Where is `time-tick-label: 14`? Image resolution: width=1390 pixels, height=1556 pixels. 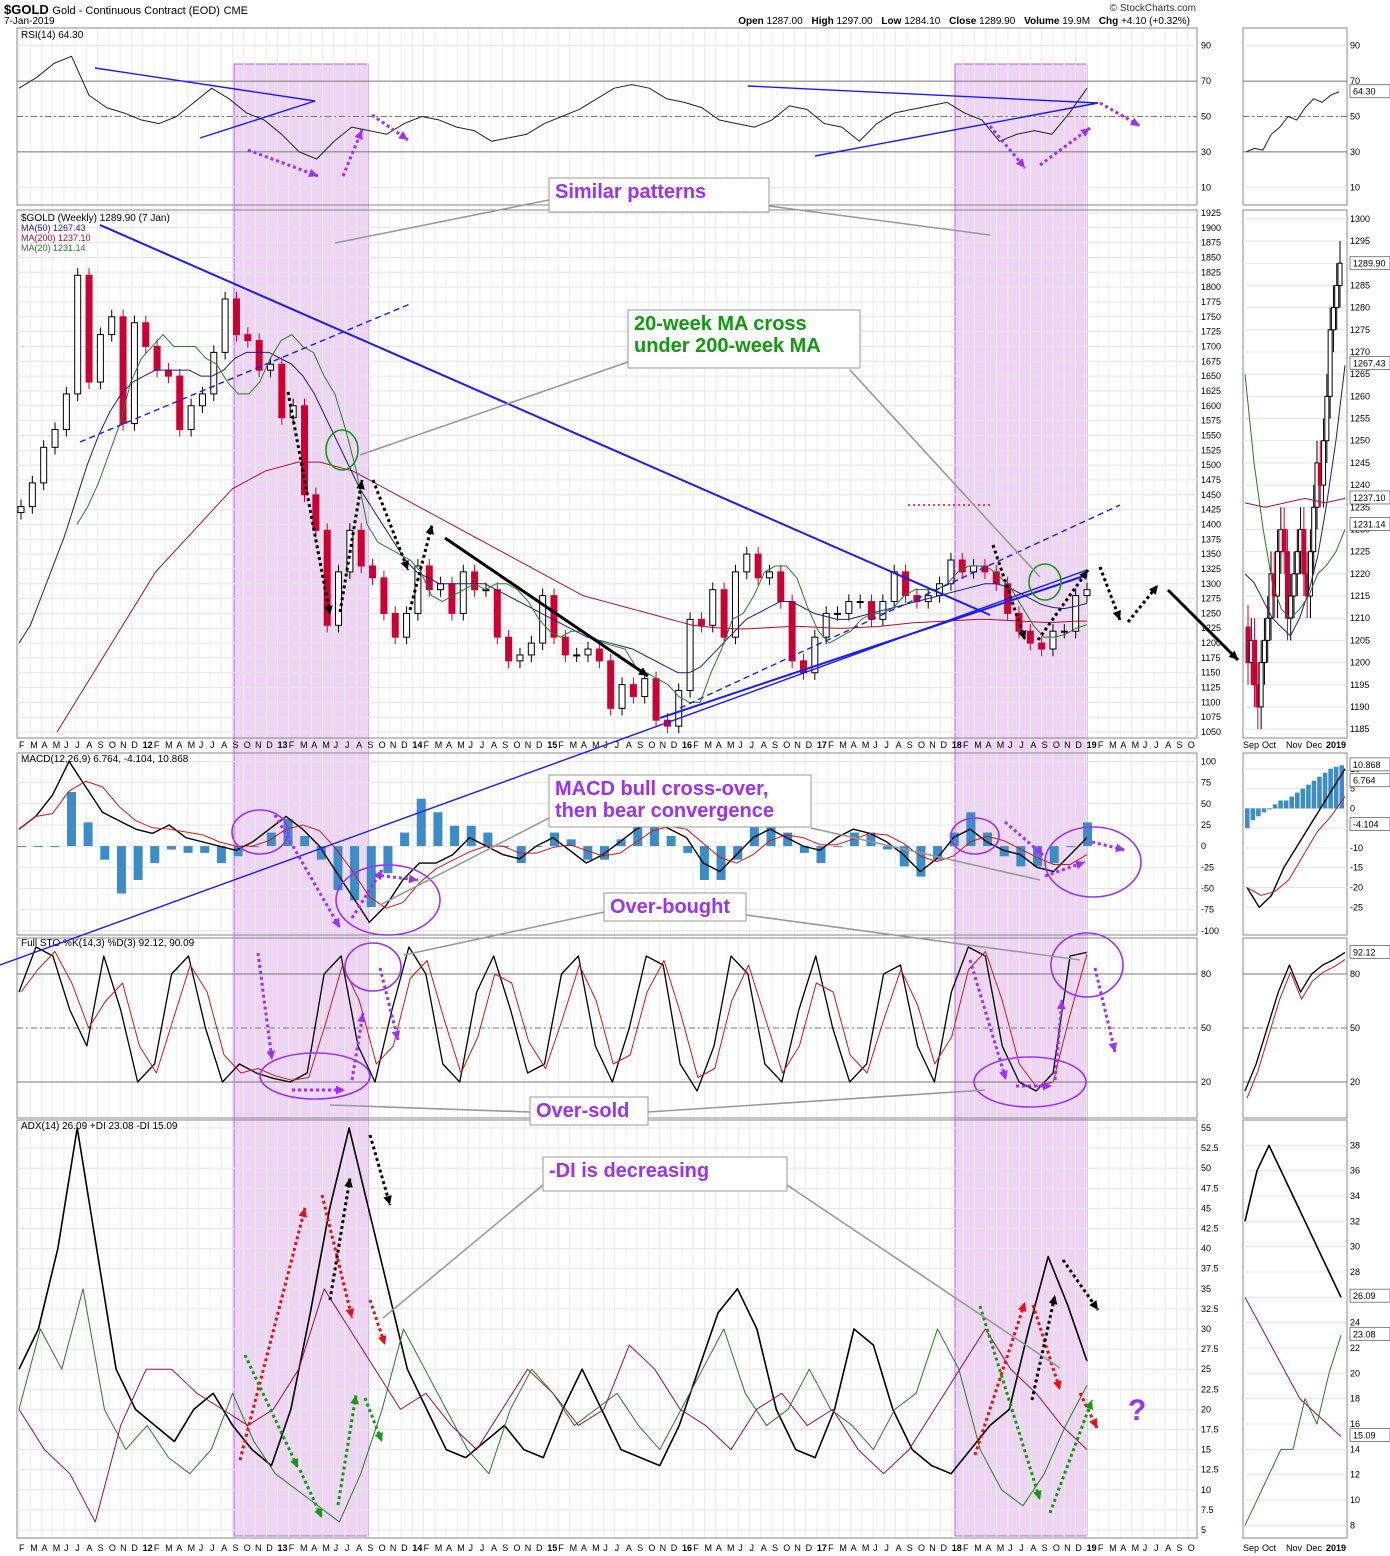 time-tick-label: 14 is located at coordinates (417, 1548).